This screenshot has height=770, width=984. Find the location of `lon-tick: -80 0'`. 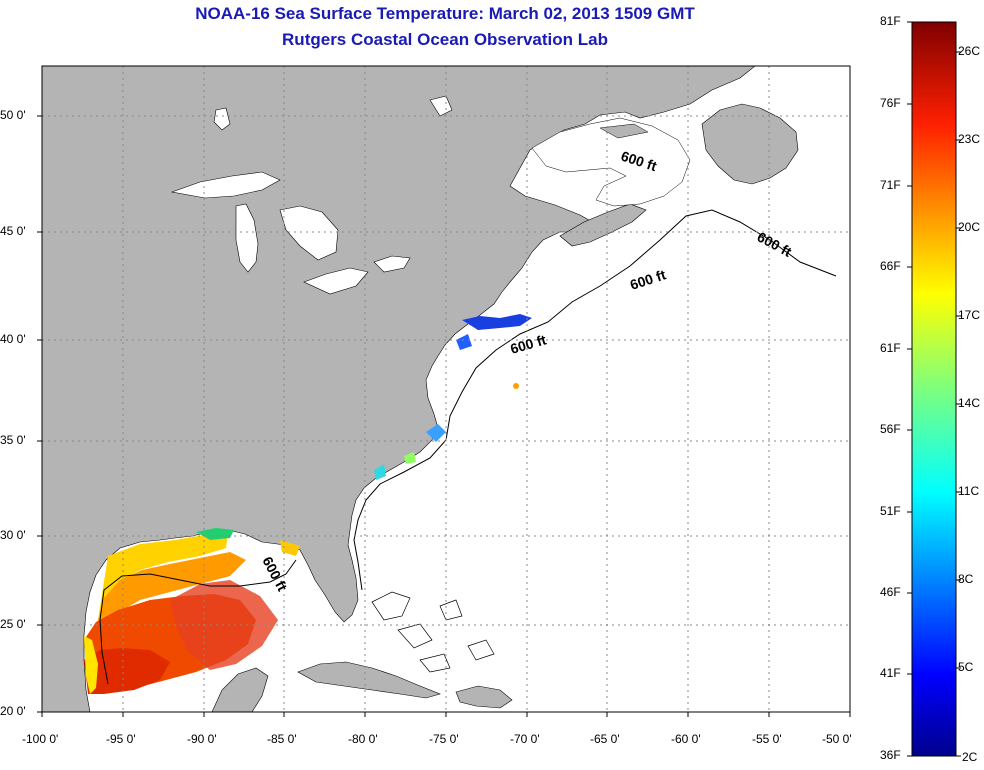

lon-tick: -80 0' is located at coordinates (363, 739).